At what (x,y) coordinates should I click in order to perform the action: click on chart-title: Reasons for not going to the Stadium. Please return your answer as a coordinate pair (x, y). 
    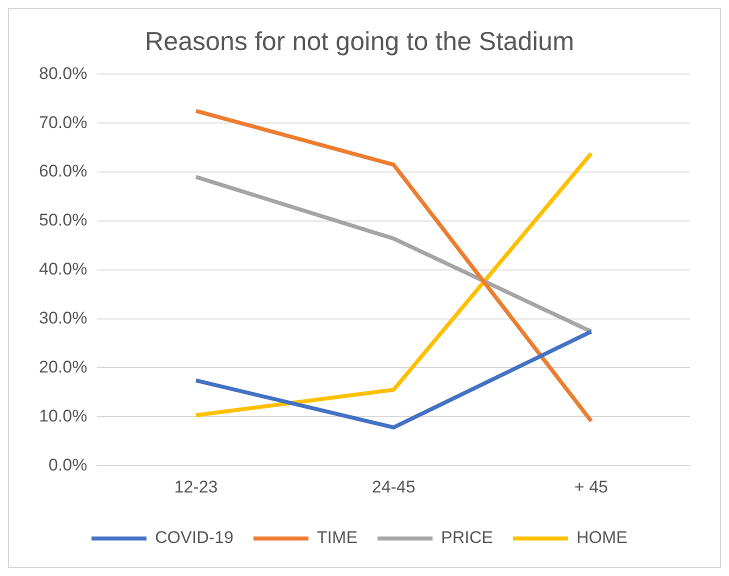
    Looking at the image, I should click on (359, 41).